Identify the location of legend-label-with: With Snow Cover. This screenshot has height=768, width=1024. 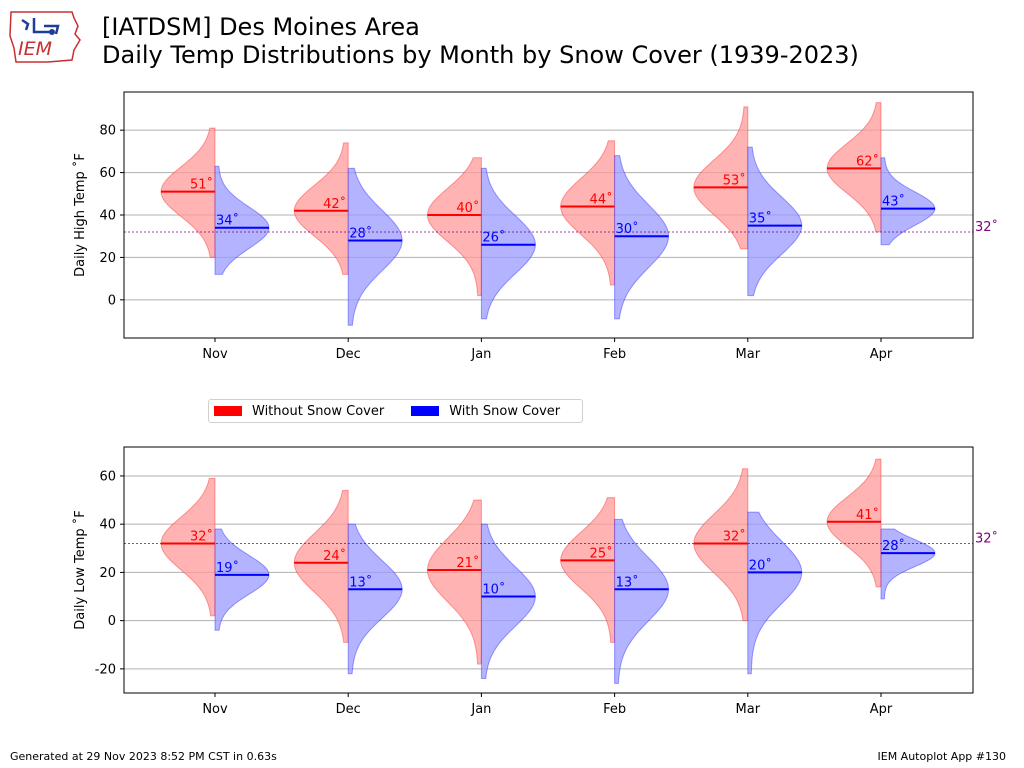
(505, 411).